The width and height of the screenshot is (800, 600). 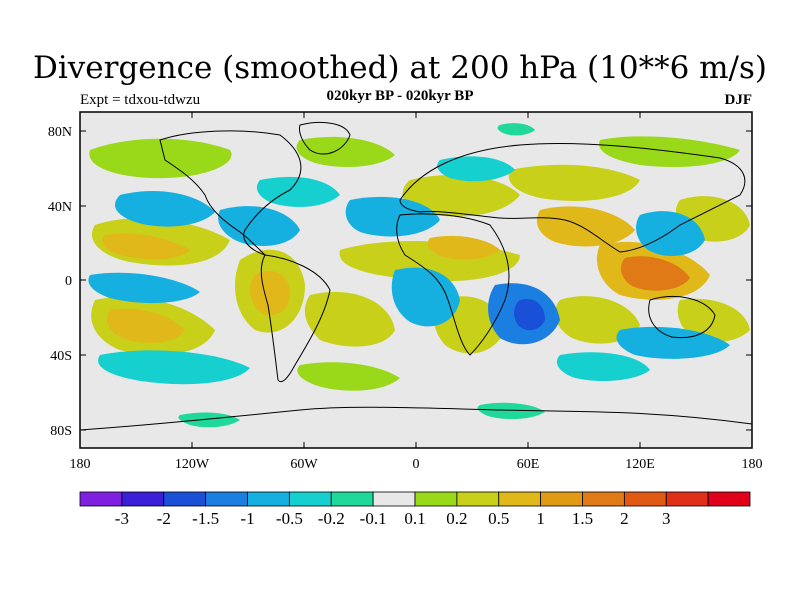 I want to click on colorbar-label: 1.5, so click(x=582, y=518).